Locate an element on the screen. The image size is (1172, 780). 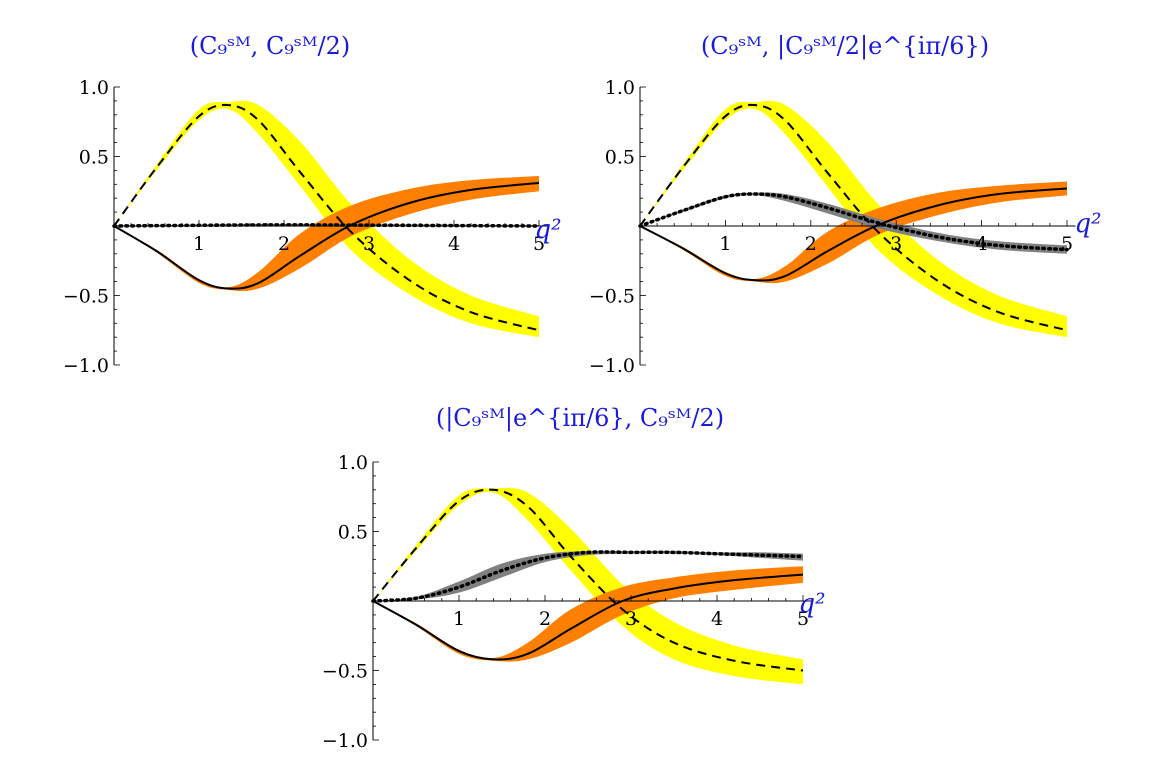
chart-title: (C₉ˢᴹ, C₉ˢᴹ/2) is located at coordinates (270, 46).